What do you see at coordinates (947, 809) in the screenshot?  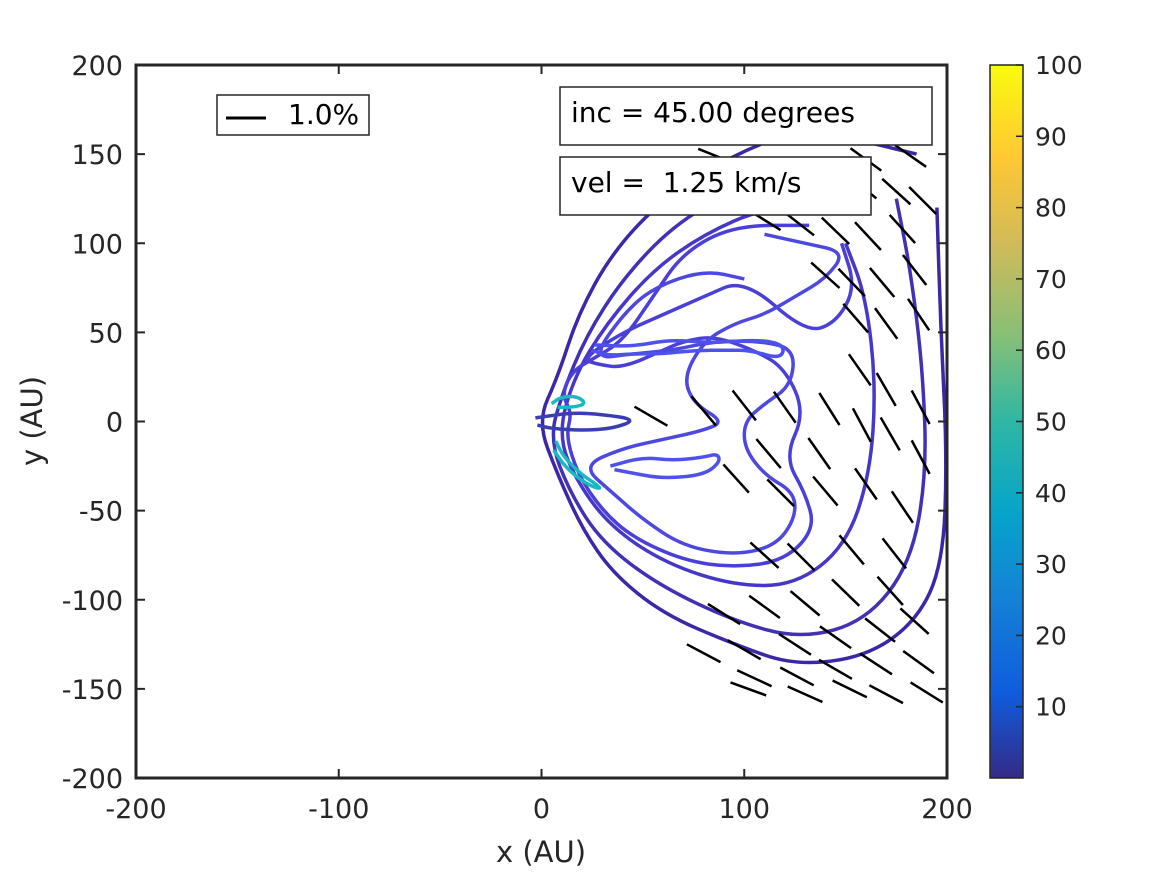 I see `x-tick-label: 200` at bounding box center [947, 809].